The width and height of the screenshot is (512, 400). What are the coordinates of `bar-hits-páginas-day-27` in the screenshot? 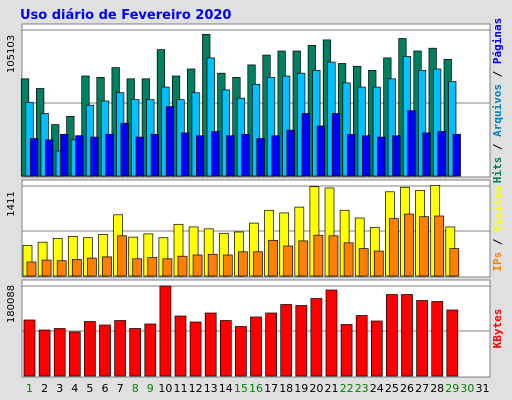 It's located at (426, 154).